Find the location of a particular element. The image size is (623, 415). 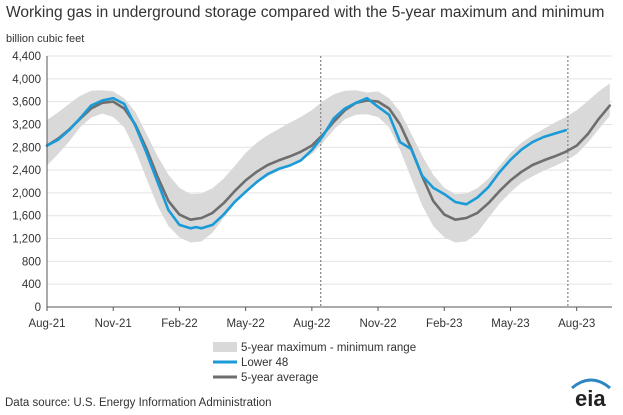

y-axis-unit-label: billion cubic feet is located at coordinates (45, 39).